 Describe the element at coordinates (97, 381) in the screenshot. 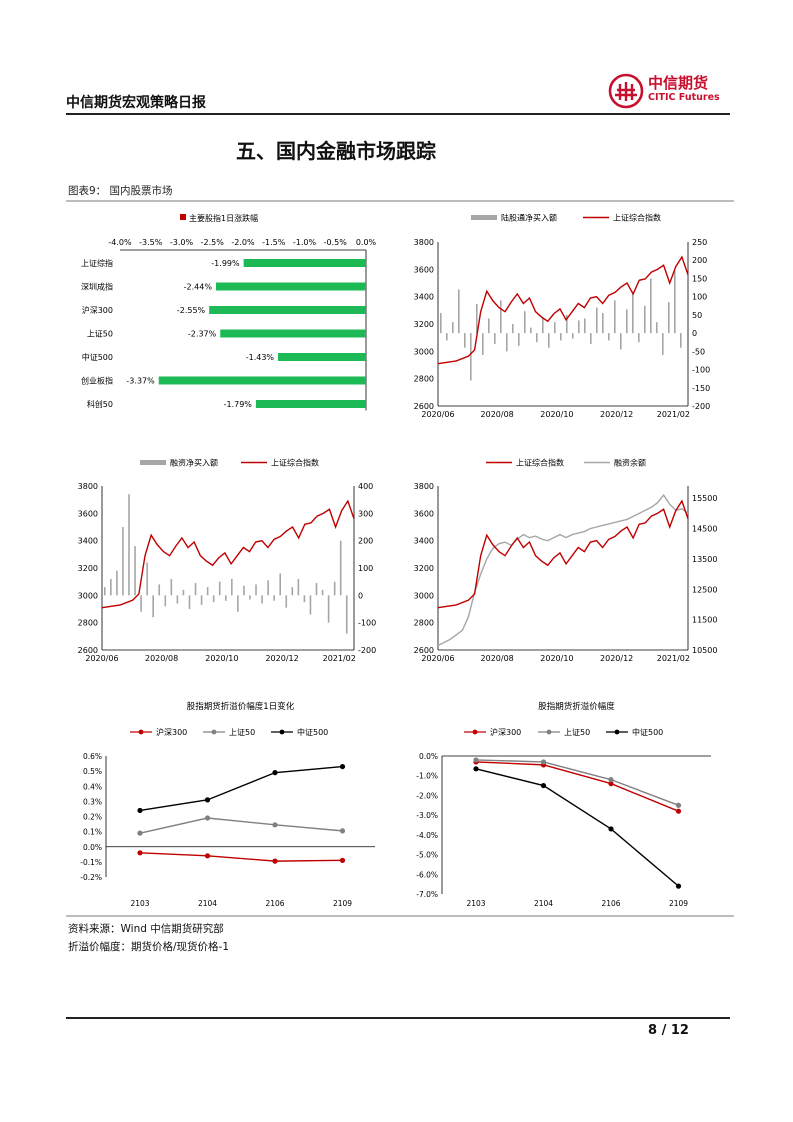

I see `category-label: 创业板指` at that location.